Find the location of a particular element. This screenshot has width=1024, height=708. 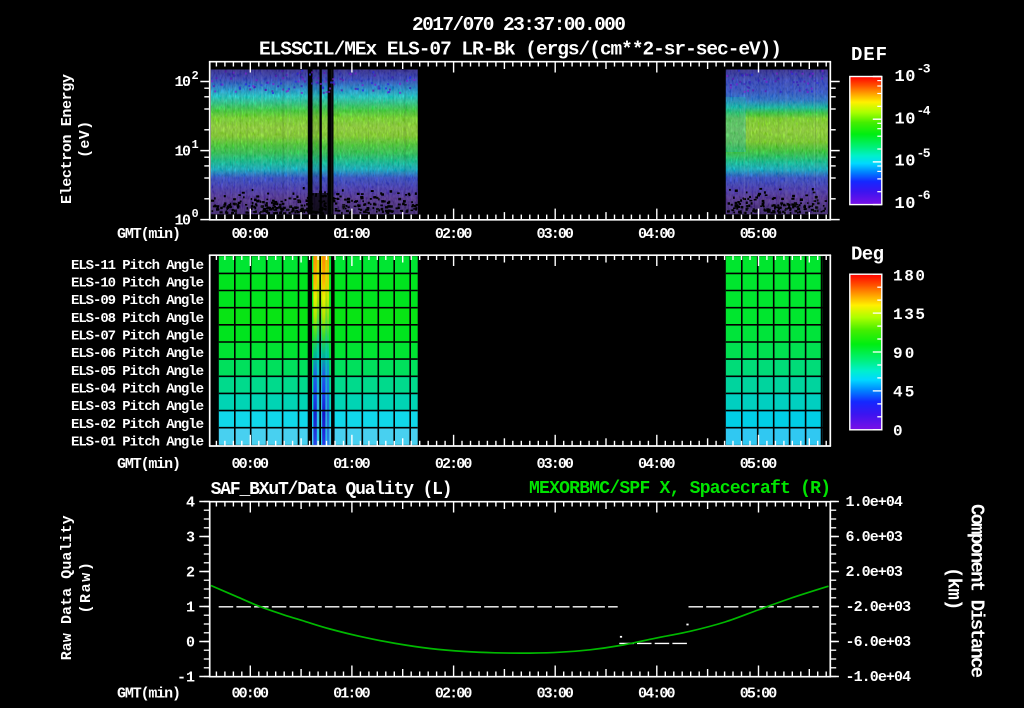

svg-text: ELS-09 Pitch Angle is located at coordinates (137, 301).